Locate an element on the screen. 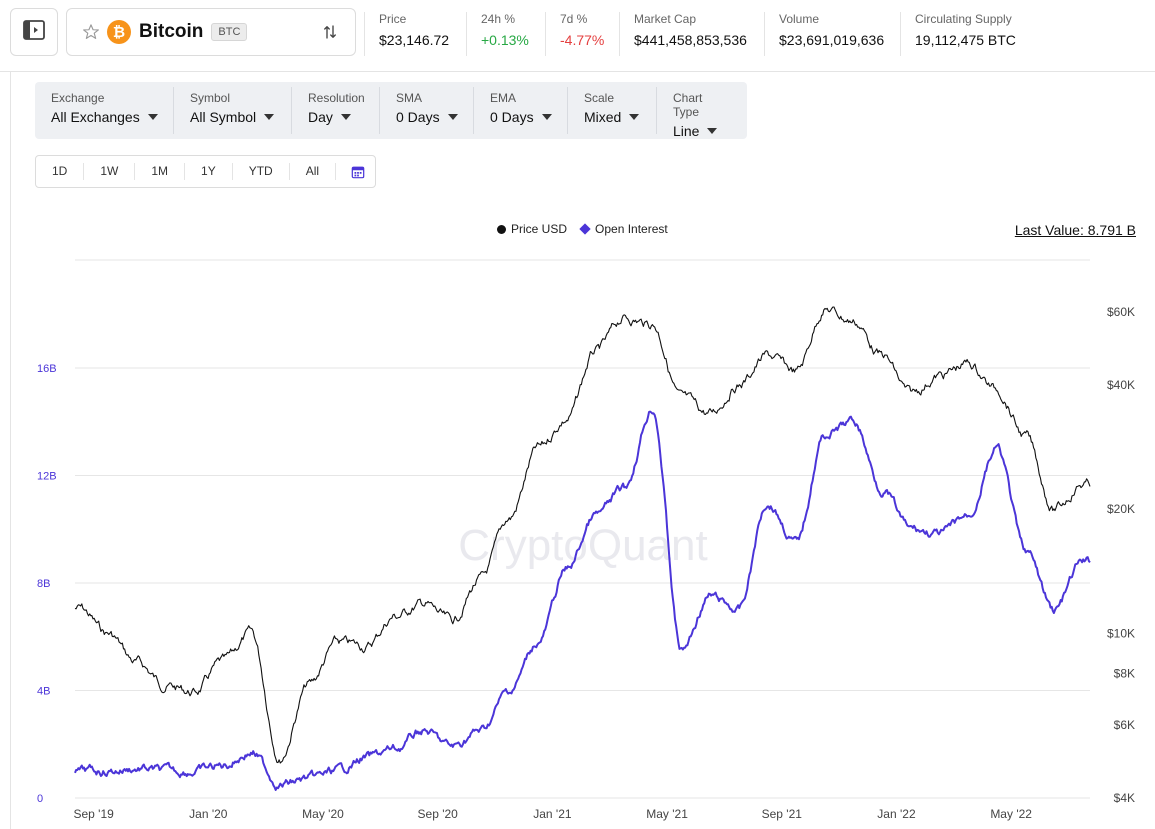 The width and height of the screenshot is (1155, 829). x-tick-label: Sep '19 is located at coordinates (93, 814).